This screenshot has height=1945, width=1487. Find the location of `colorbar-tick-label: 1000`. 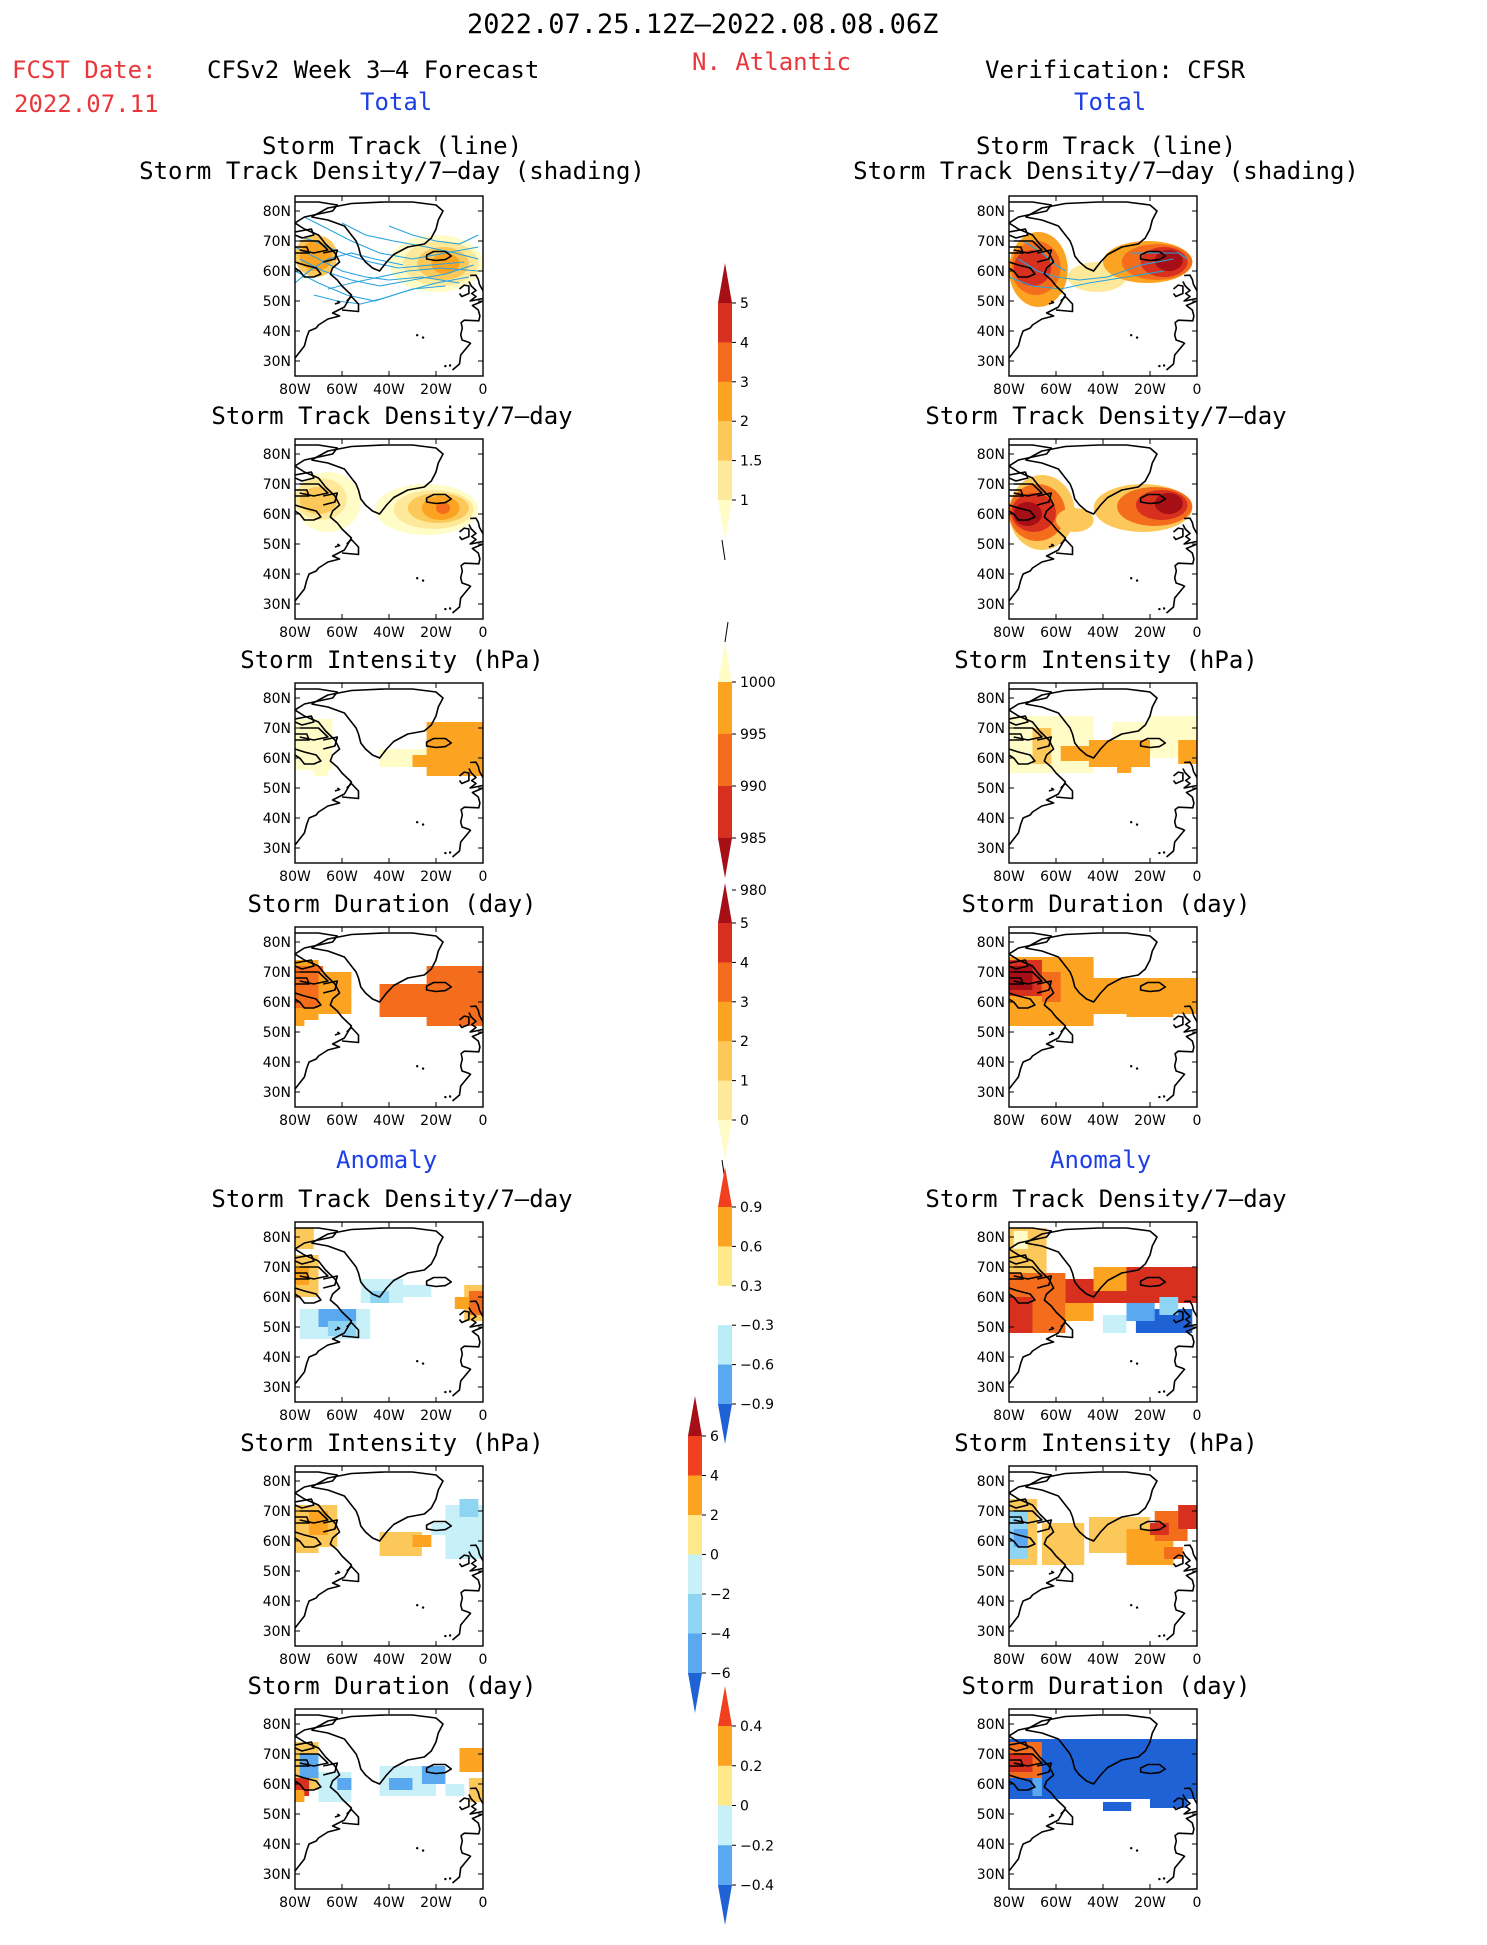

colorbar-tick-label: 1000 is located at coordinates (758, 683).